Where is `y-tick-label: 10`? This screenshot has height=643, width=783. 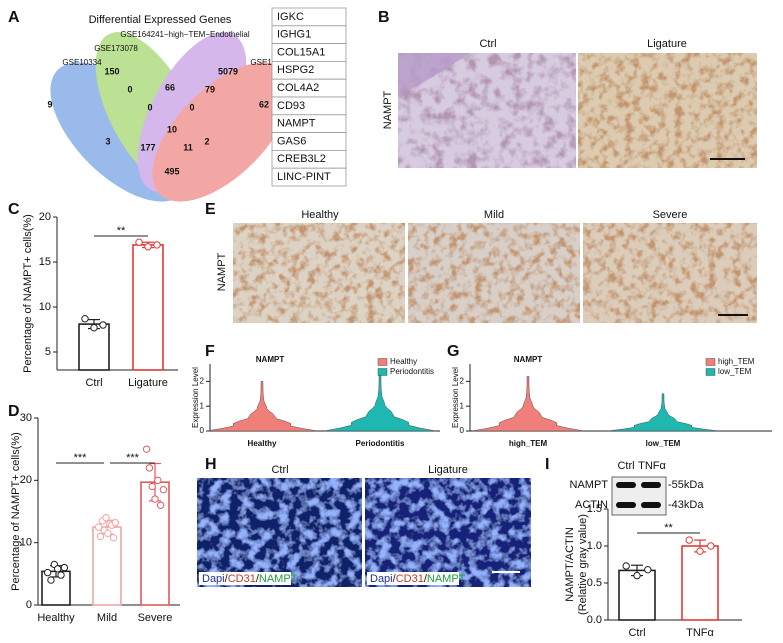
y-tick-label: 10 is located at coordinates (26, 543).